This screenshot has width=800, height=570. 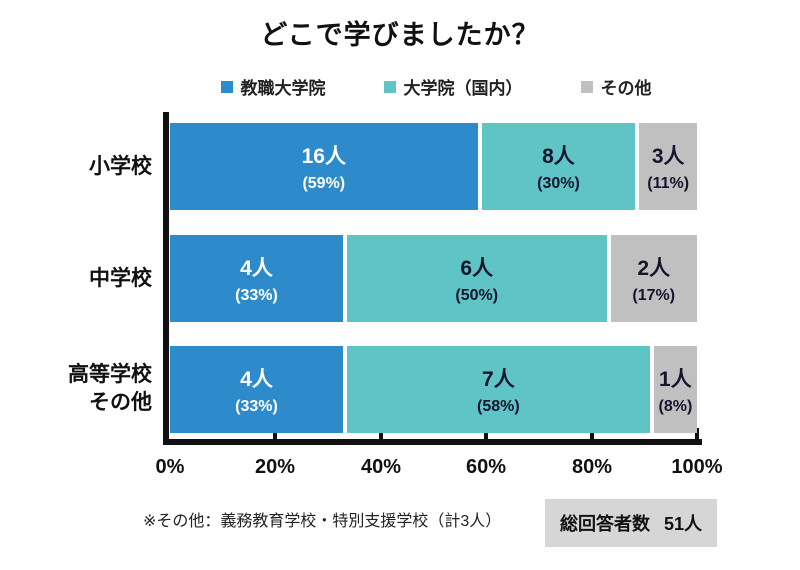 What do you see at coordinates (110, 388) in the screenshot?
I see `category-label-kotogakko-sonota: 高等学校 その他` at bounding box center [110, 388].